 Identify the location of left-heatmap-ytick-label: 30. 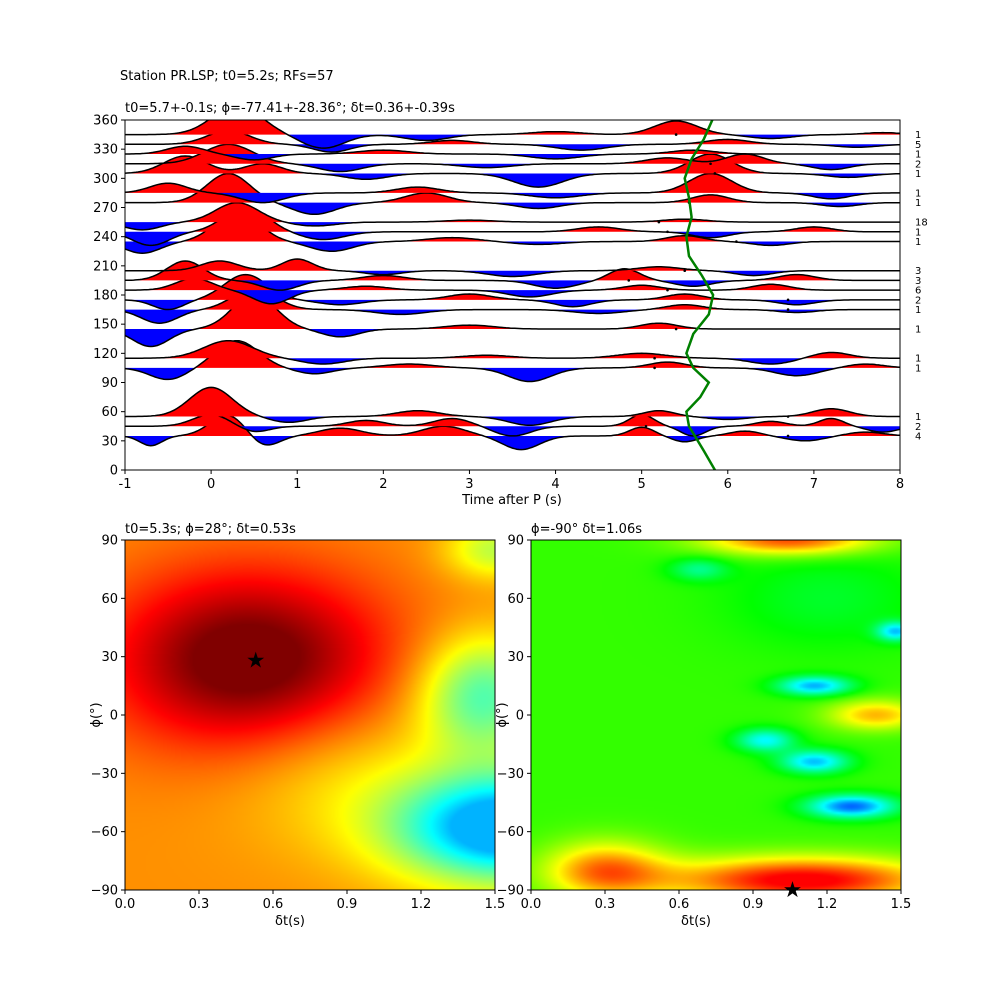
(109, 657).